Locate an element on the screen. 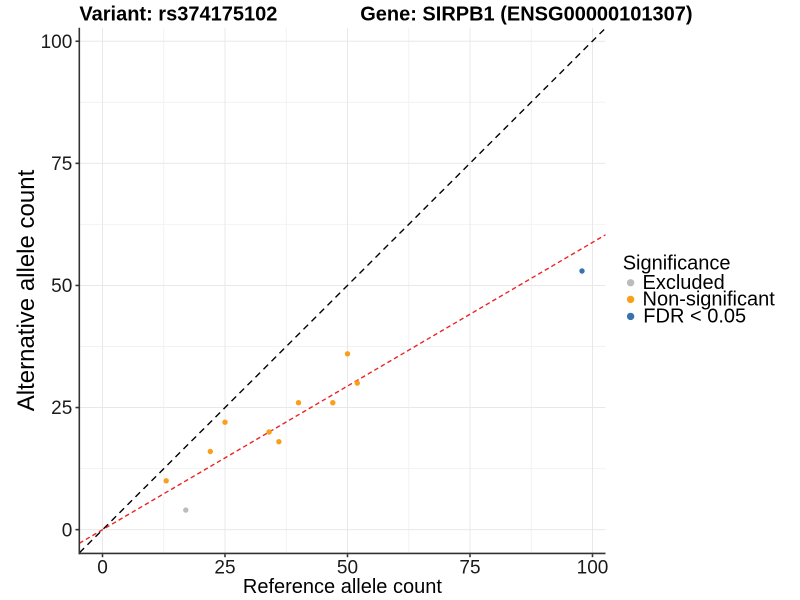 Image resolution: width=800 pixels, height=600 pixels. svg-text: Alternative allele count is located at coordinates (26, 290).